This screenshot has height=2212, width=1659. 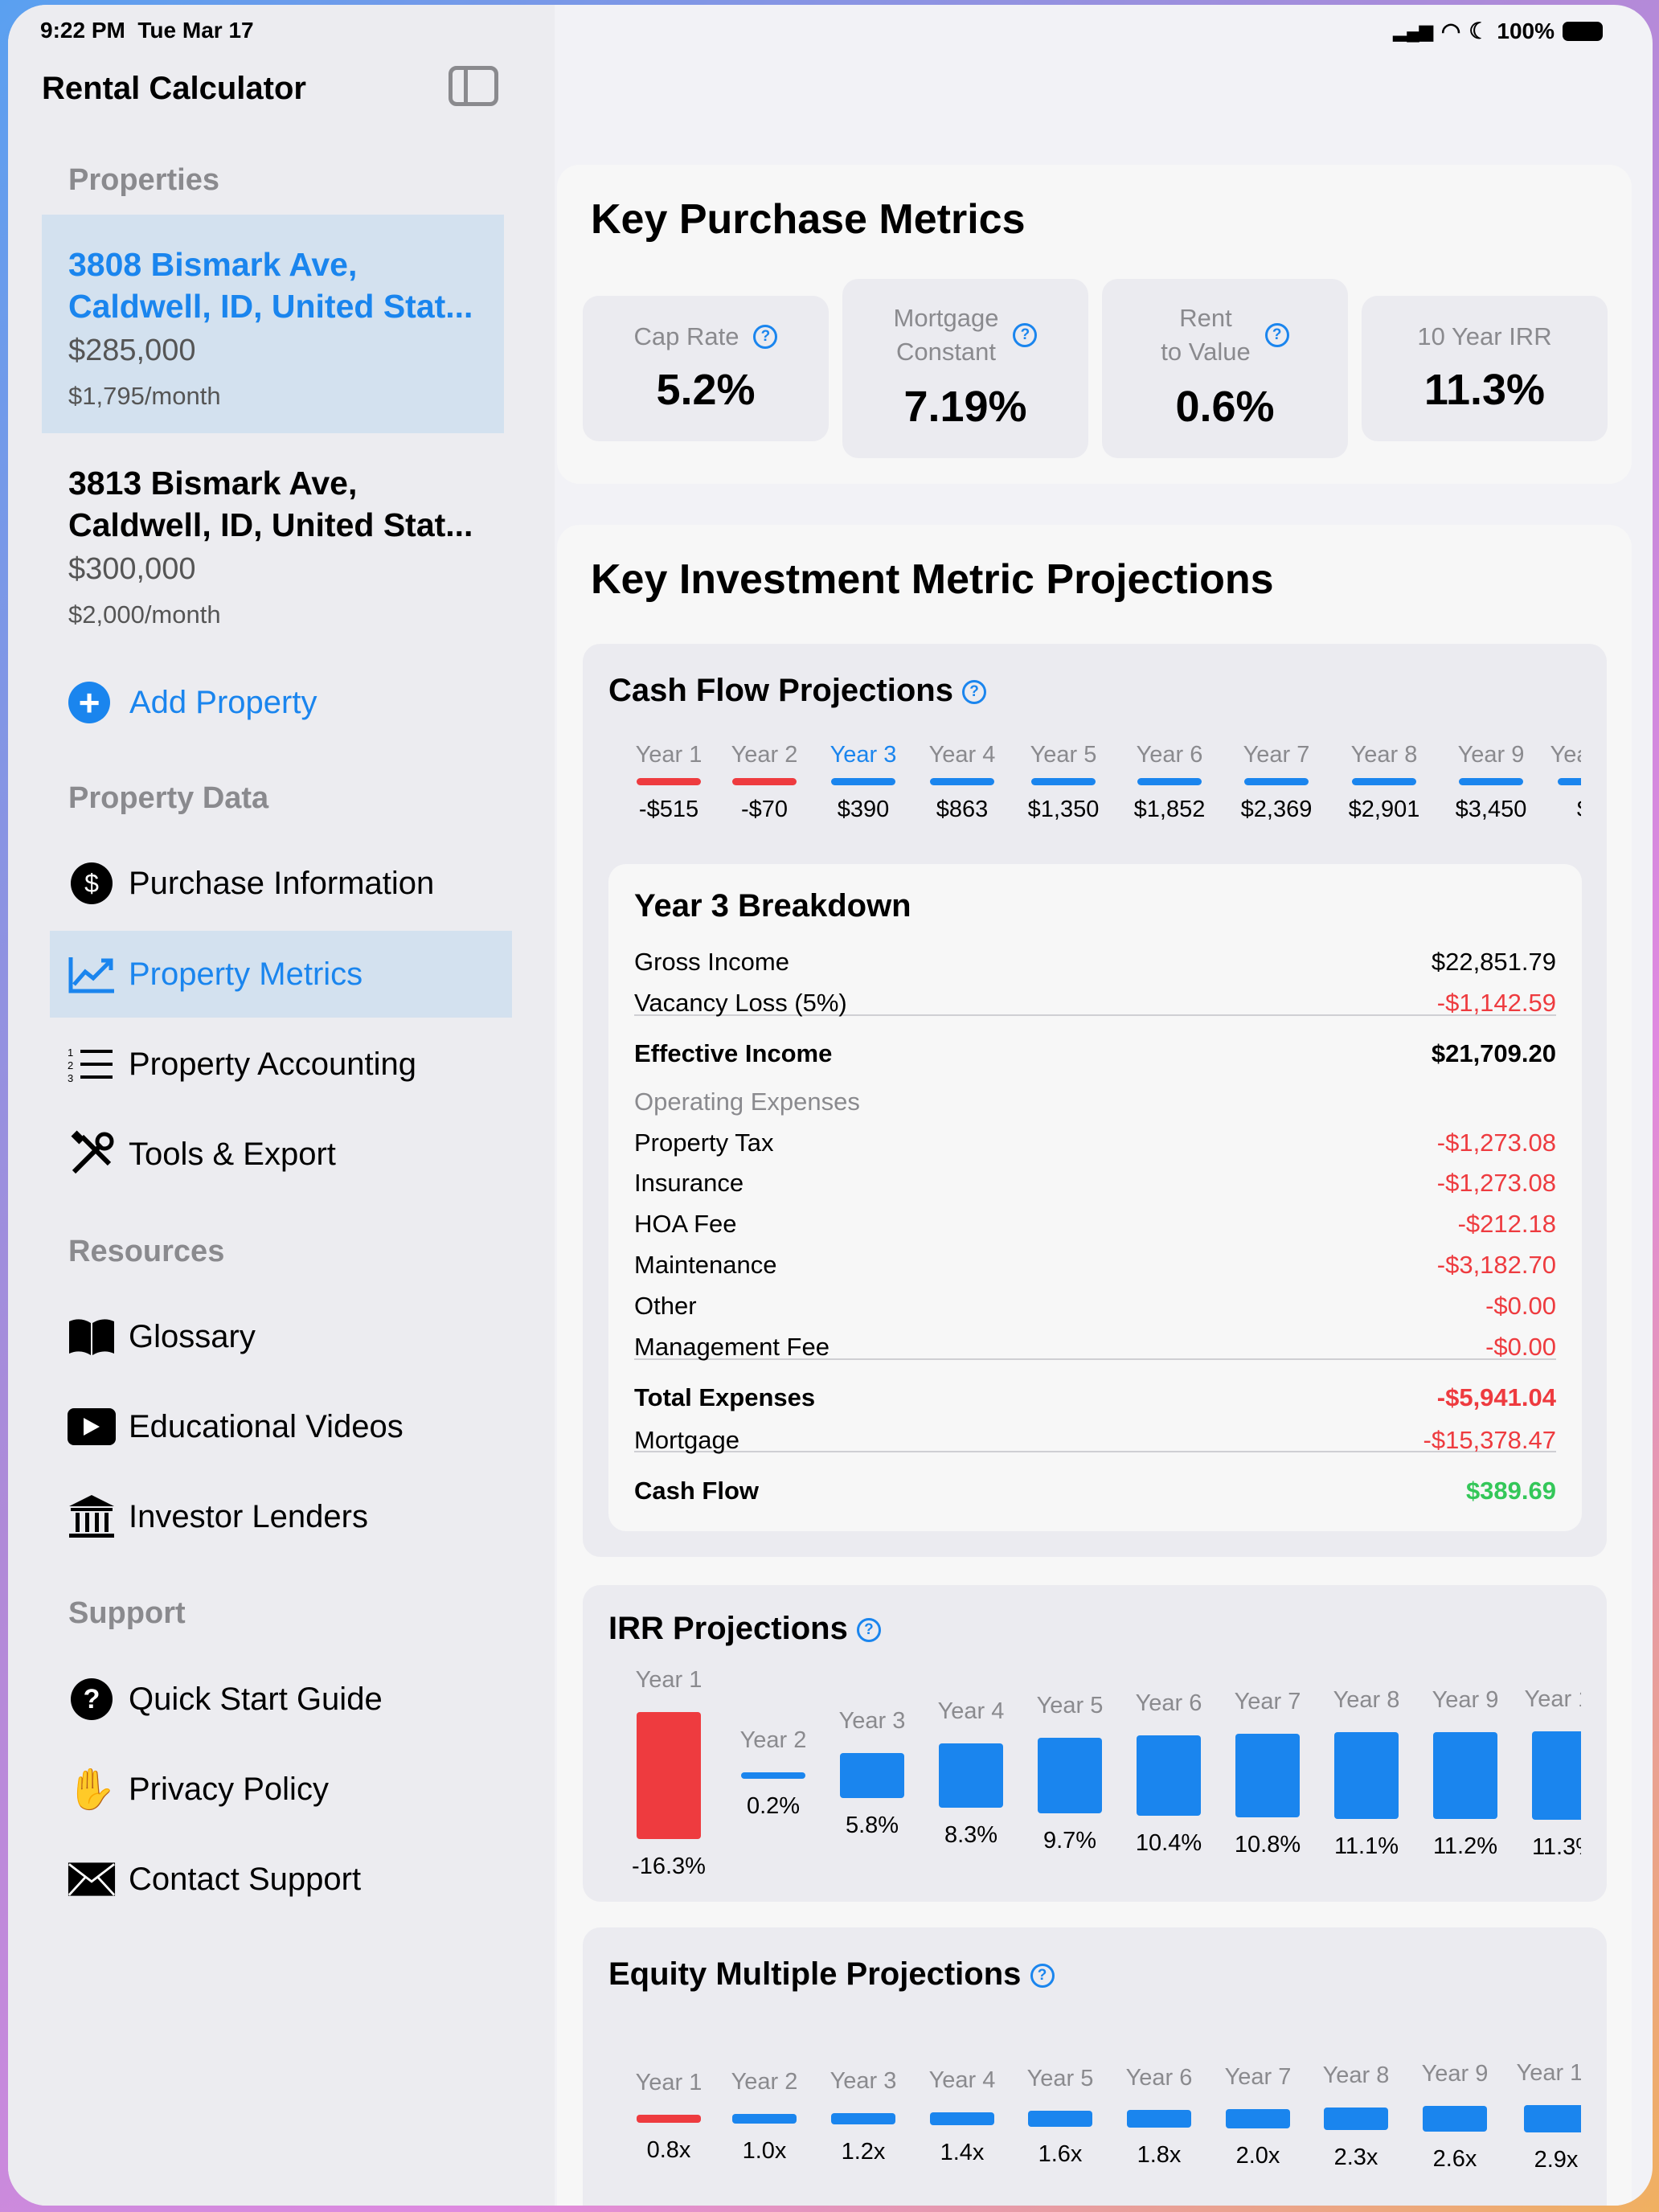 I want to click on sidebar-item-privacy-policy: ✋ Privacy Policy, so click(x=281, y=1790).